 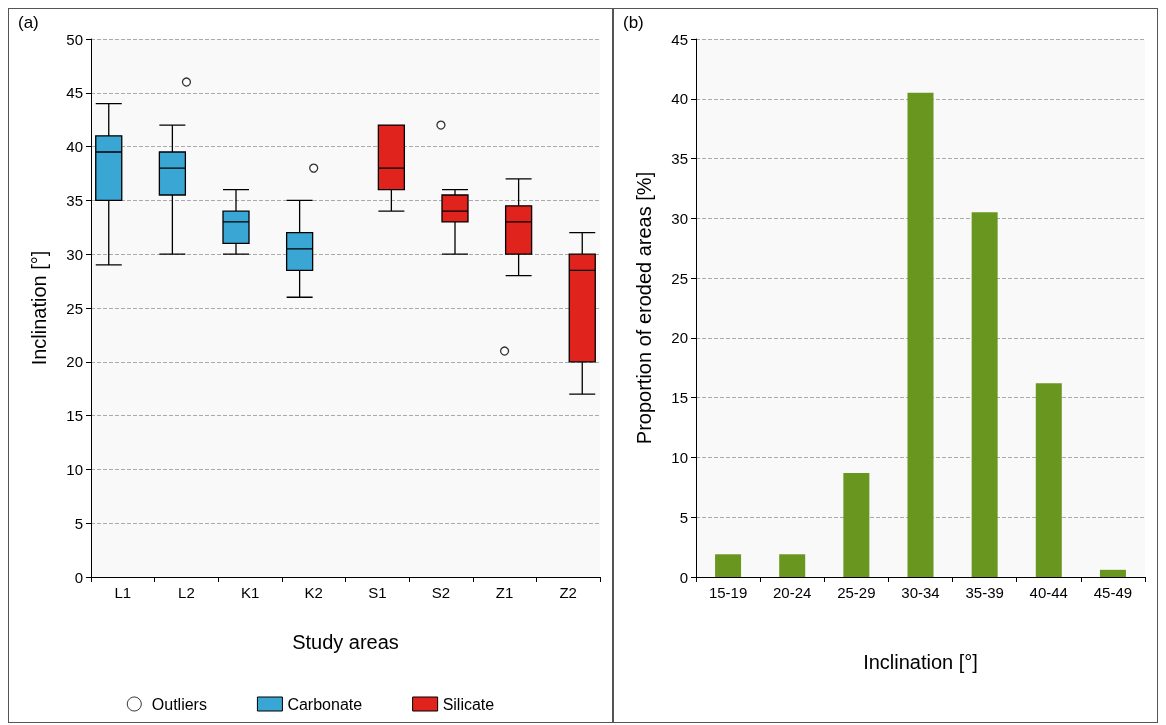 I want to click on y-tick-label: 50, so click(x=74, y=39).